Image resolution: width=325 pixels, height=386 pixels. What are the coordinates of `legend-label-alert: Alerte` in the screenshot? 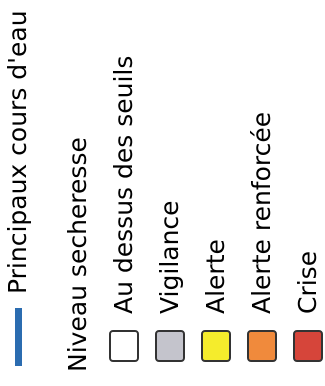 It's located at (215, 276).